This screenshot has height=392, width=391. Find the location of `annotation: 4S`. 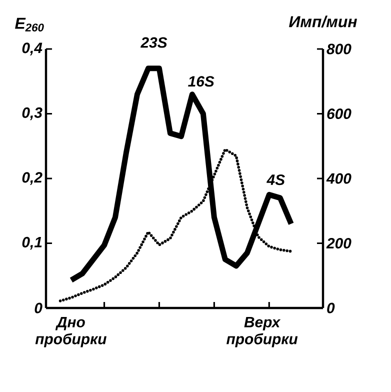

annotation: 4S is located at coordinates (275, 180).